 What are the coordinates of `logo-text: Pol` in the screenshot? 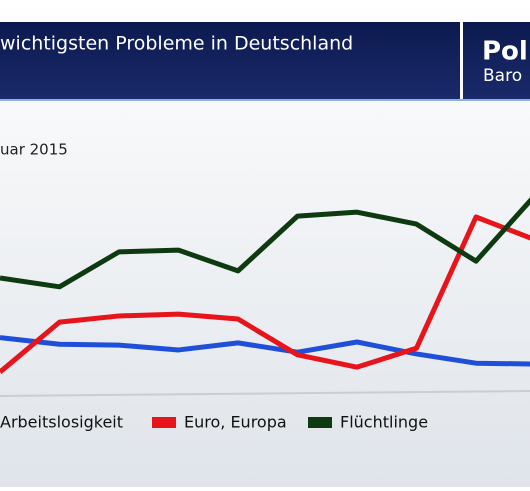 It's located at (505, 52).